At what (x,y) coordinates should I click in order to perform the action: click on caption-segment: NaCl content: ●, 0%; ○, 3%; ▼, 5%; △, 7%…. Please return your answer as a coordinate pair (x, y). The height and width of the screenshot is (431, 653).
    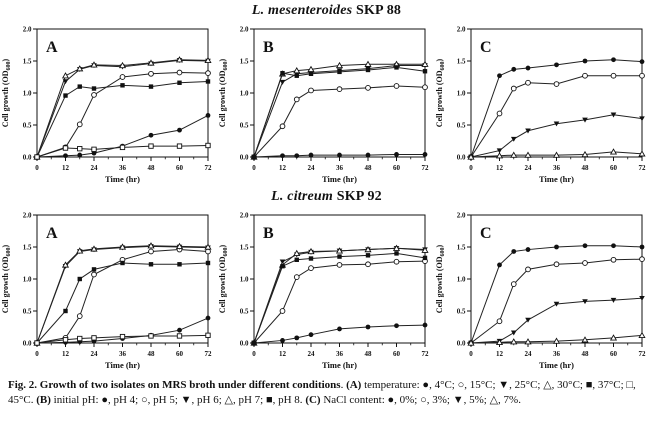
    Looking at the image, I should click on (420, 399).